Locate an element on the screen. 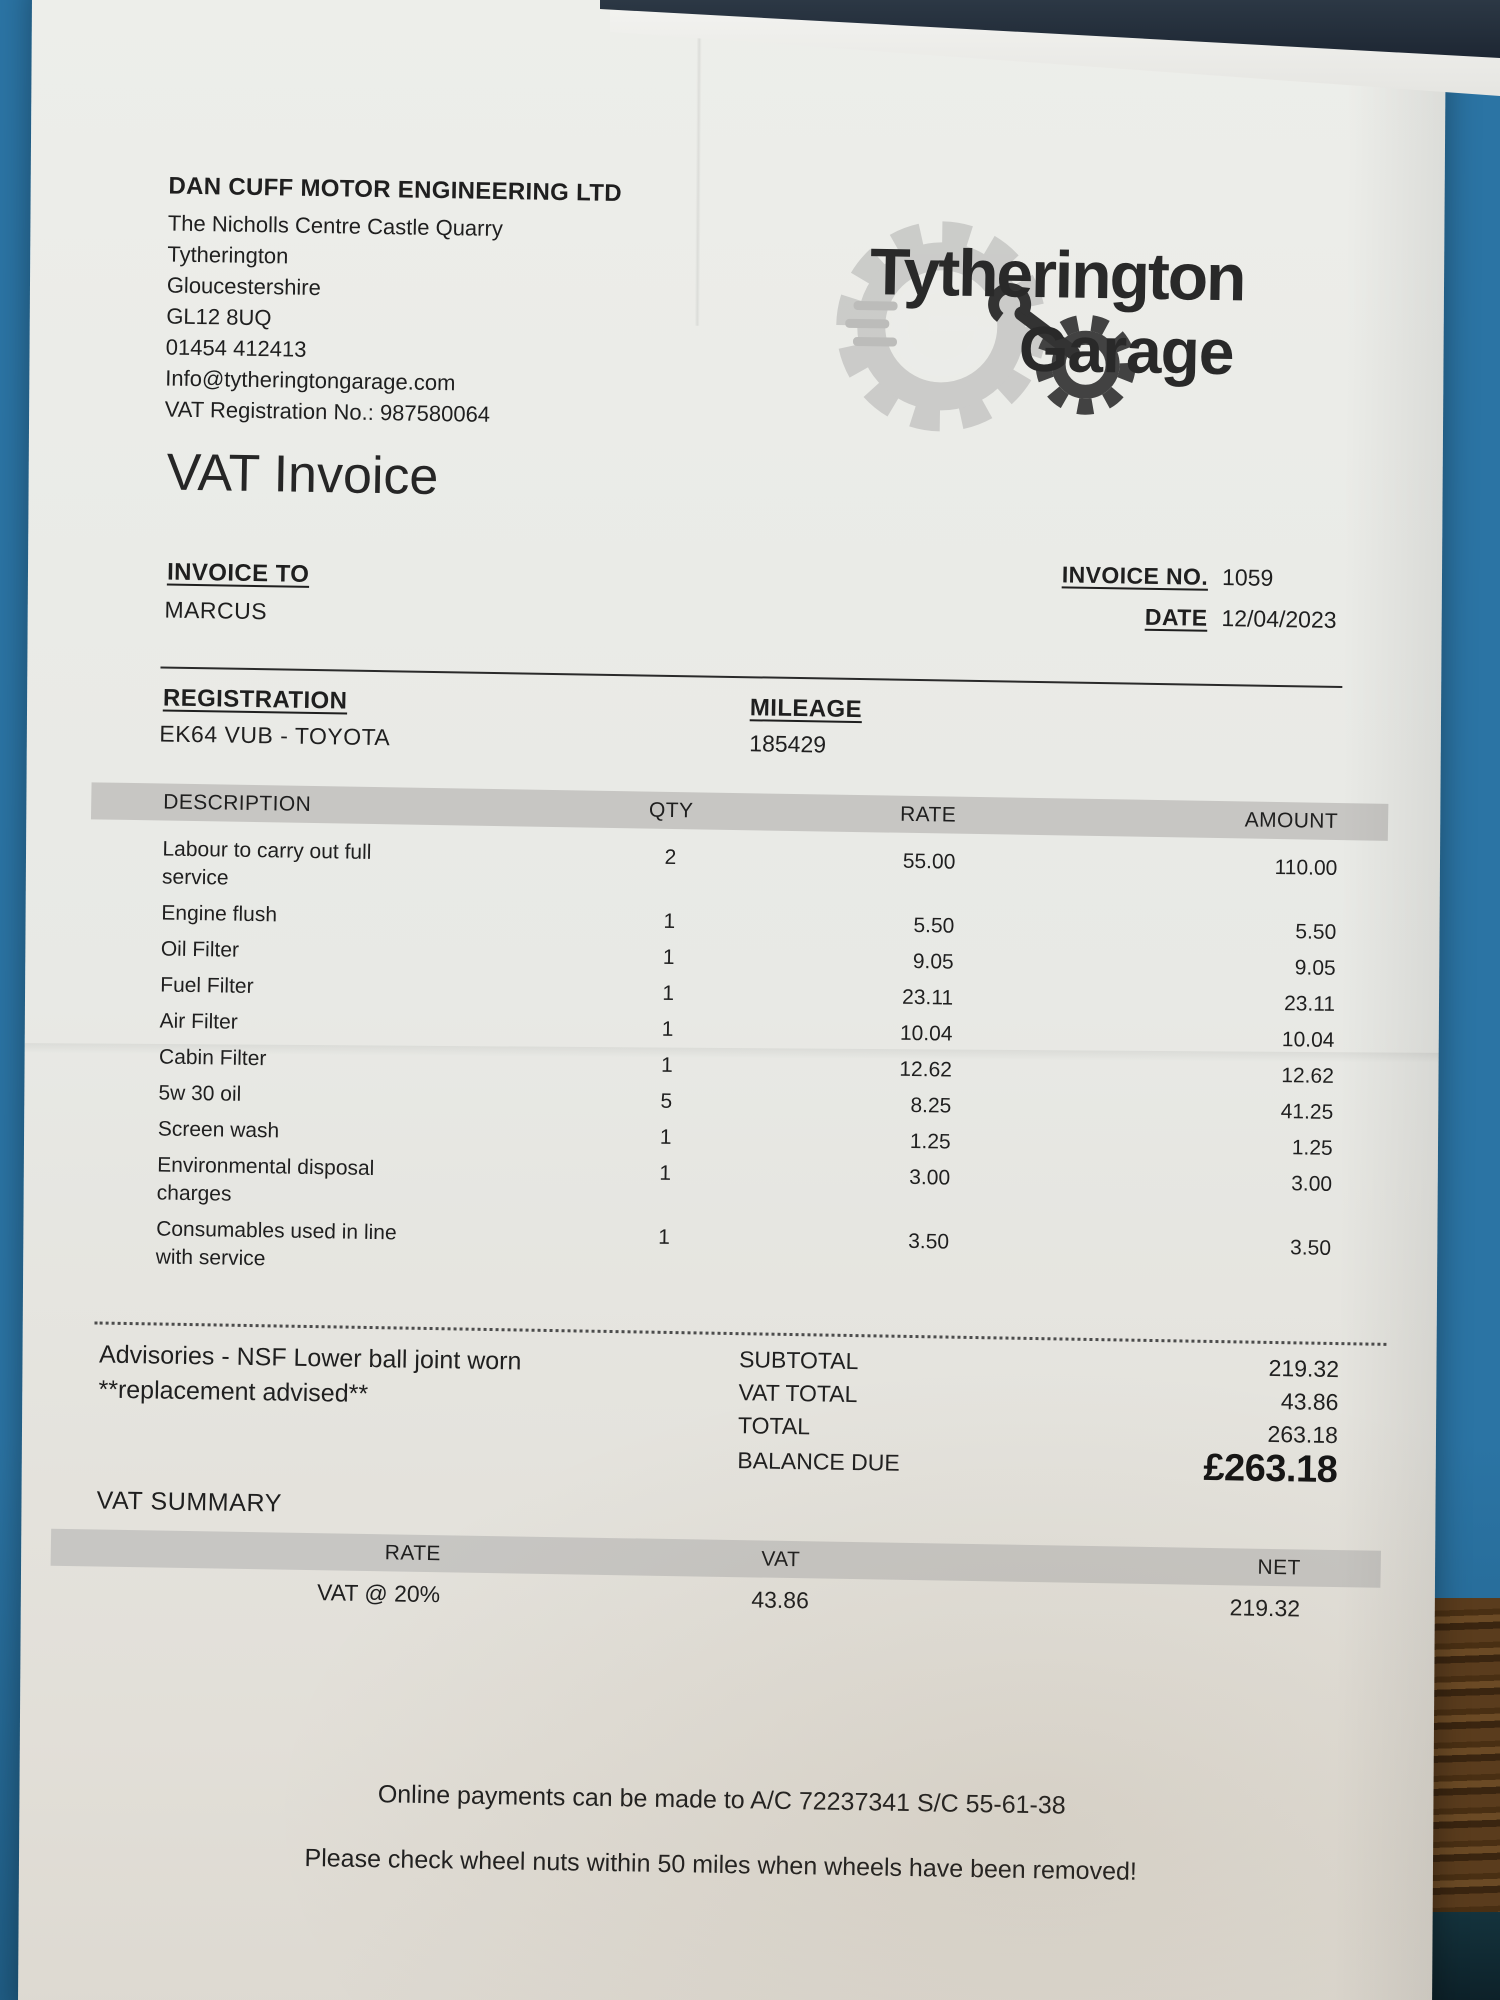 The image size is (1500, 2000). phone-line: 01454 412413 is located at coordinates (236, 348).